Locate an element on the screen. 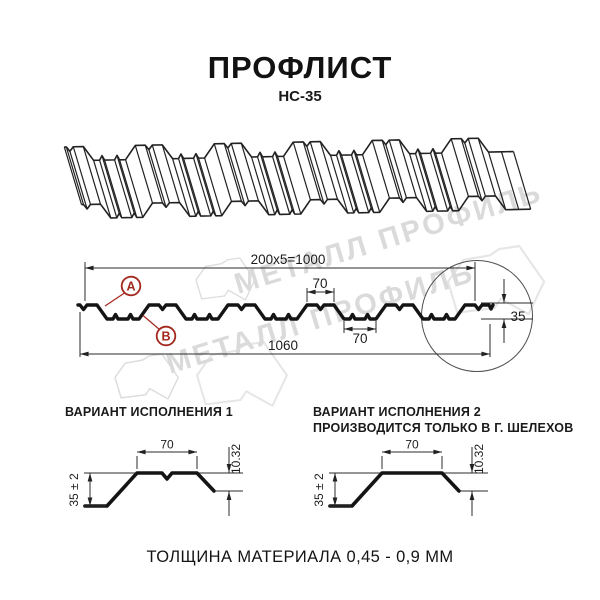 The width and height of the screenshot is (600, 600). variant-2-dim-height-value: 35 ± 2 is located at coordinates (319, 490).